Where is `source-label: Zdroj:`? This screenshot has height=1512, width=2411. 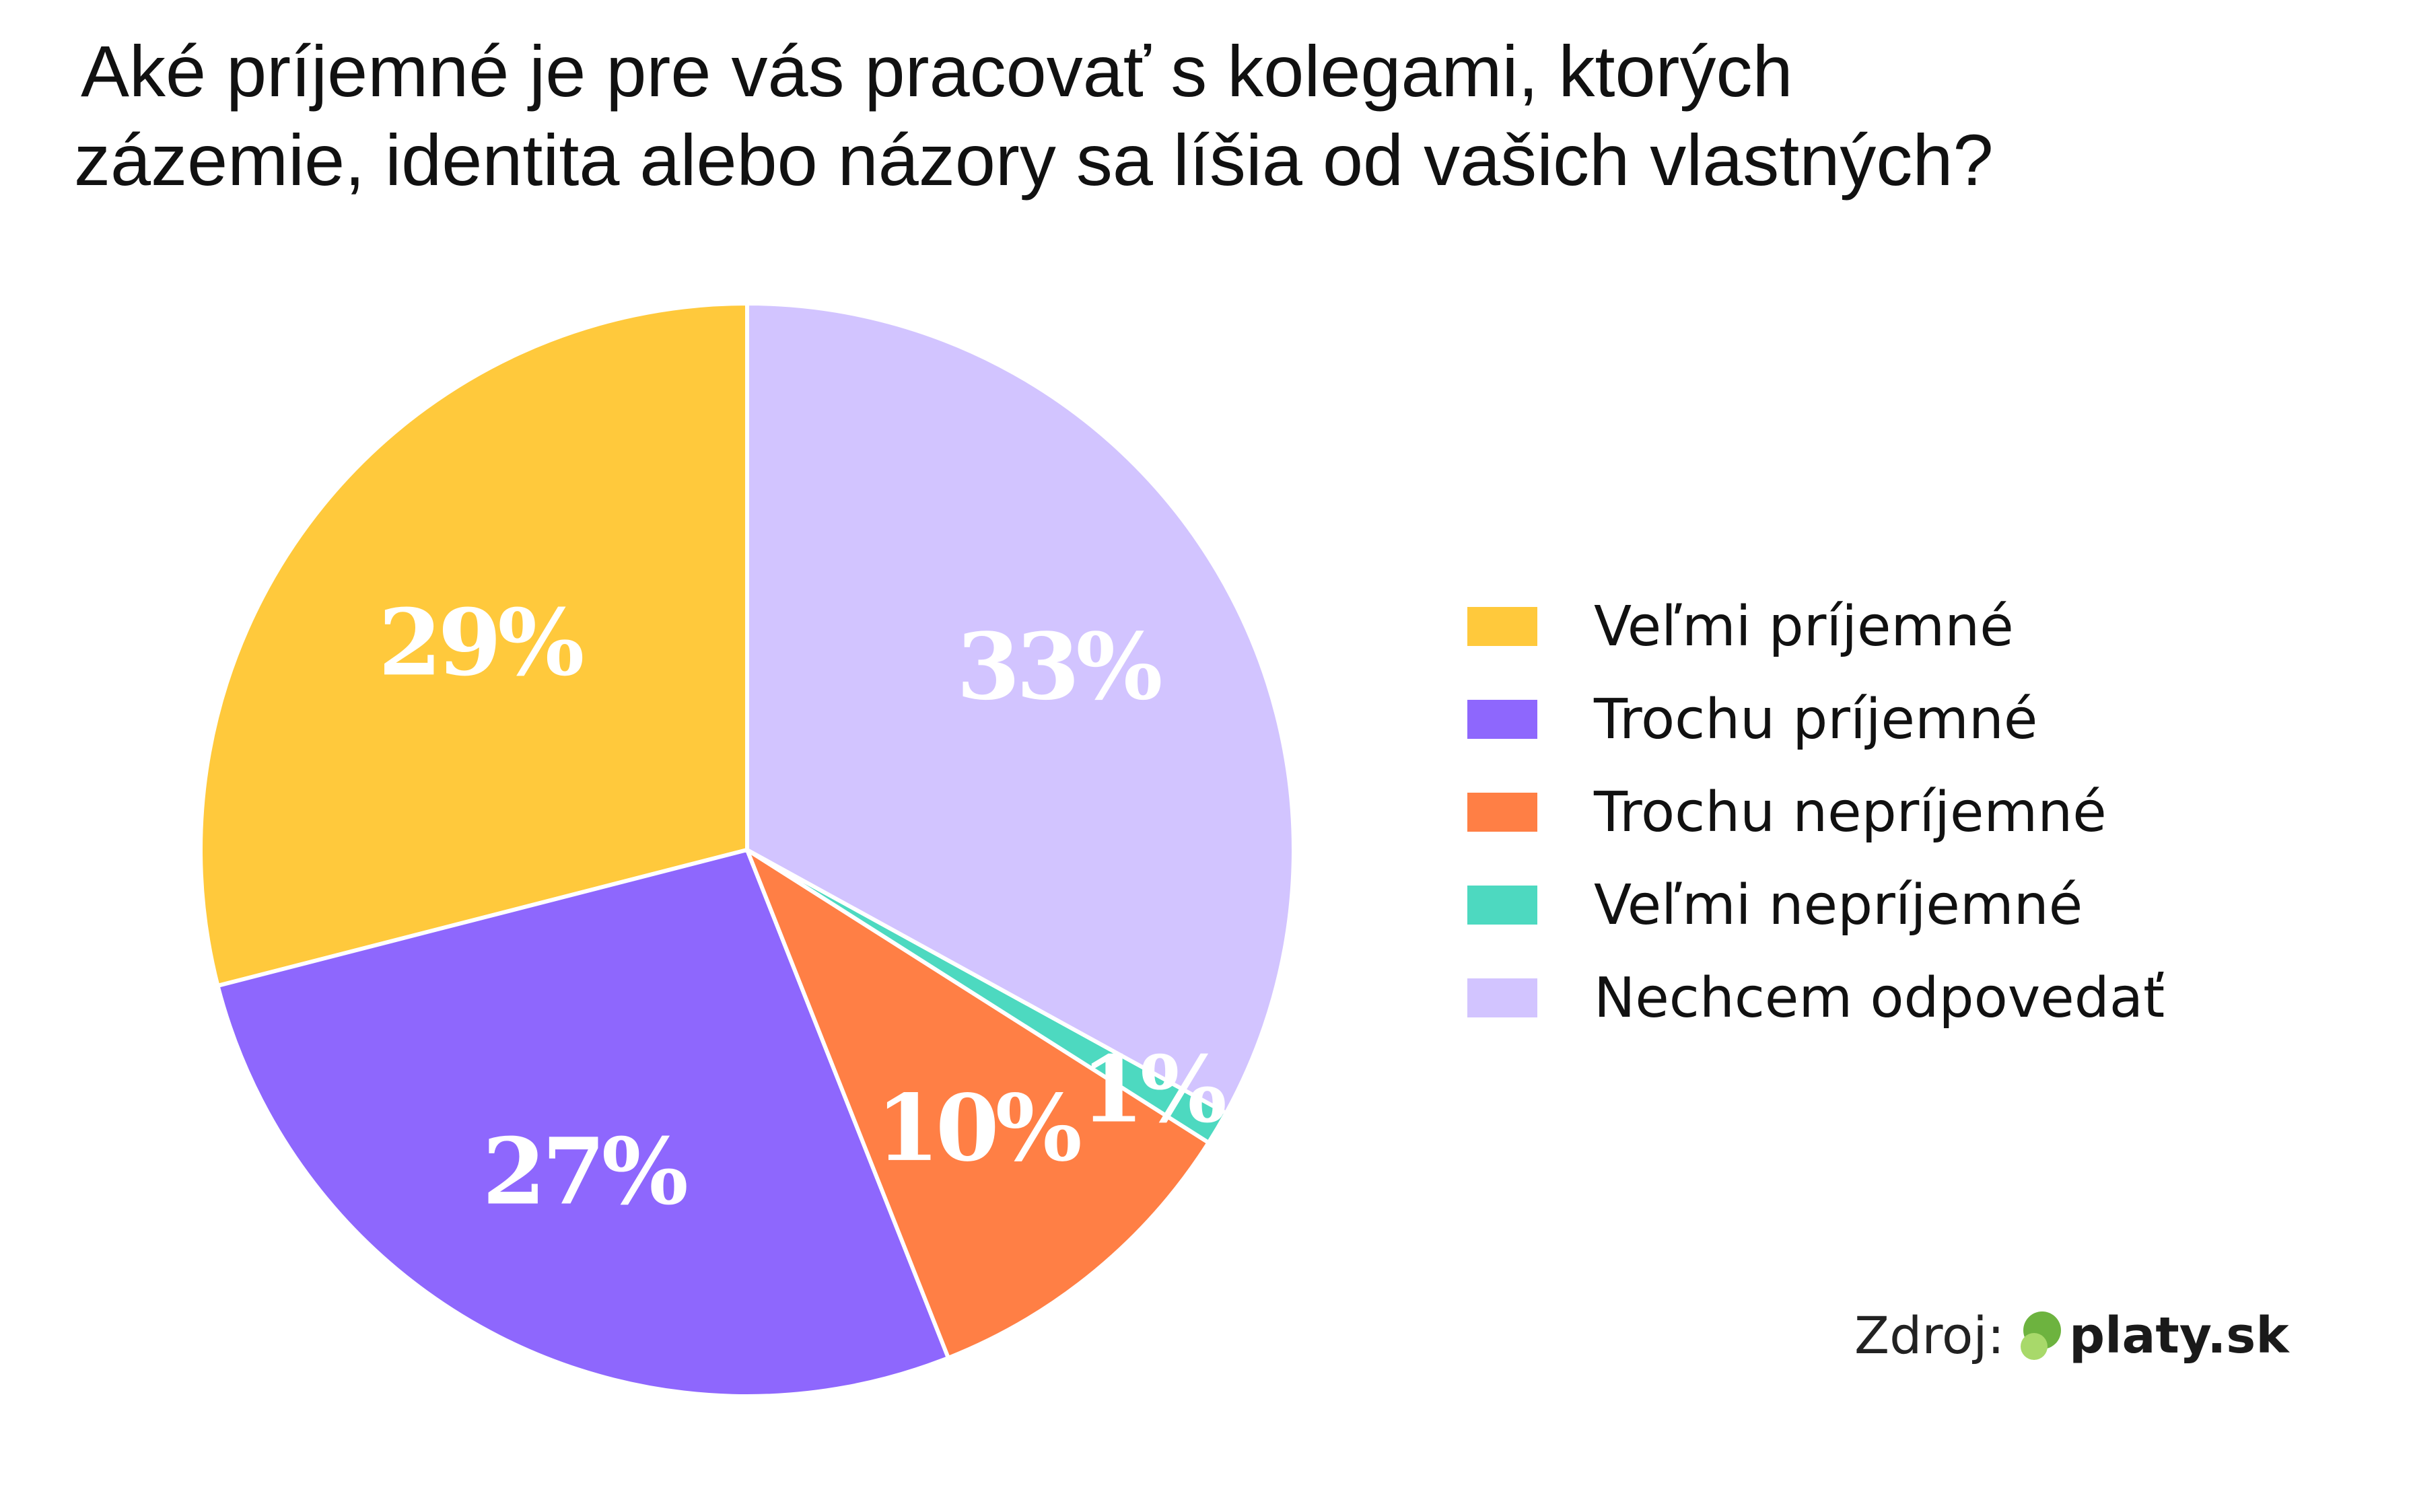 source-label: Zdroj: is located at coordinates (1929, 1335).